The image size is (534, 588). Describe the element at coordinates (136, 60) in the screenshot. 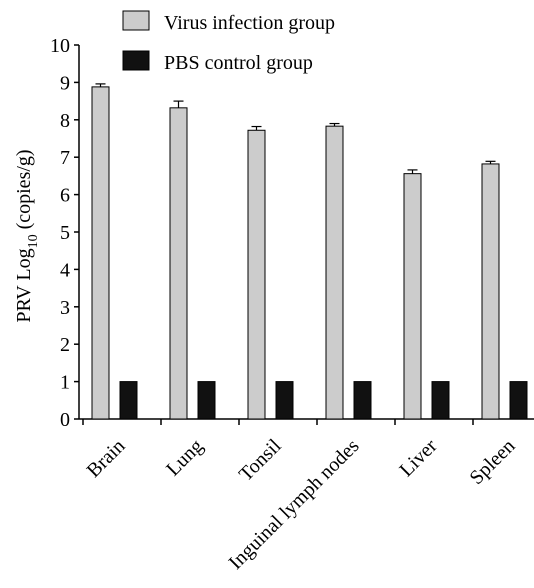

I see `legend-swatch-pbs` at that location.